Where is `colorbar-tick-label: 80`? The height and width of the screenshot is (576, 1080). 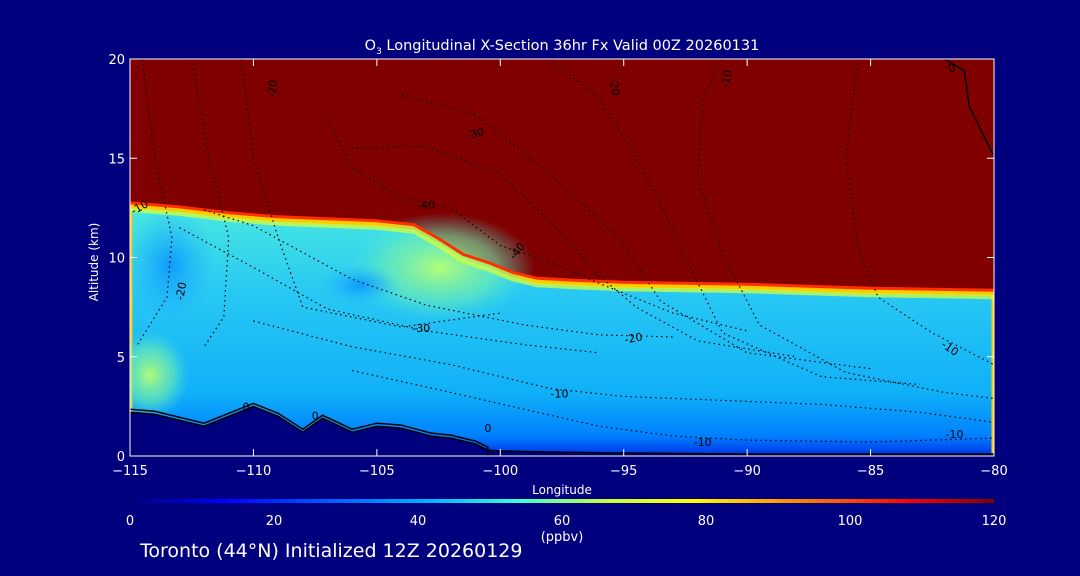 colorbar-tick-label: 80 is located at coordinates (706, 521).